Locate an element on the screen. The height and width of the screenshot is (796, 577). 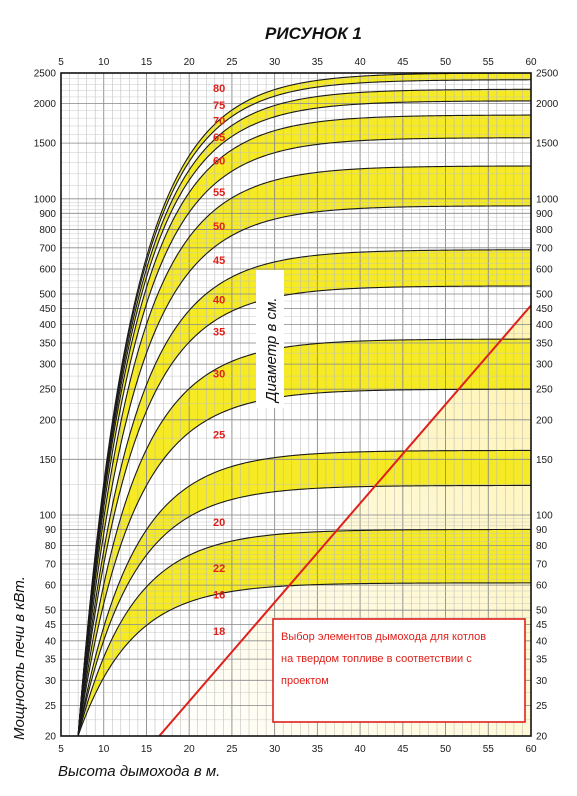
note-box is located at coordinates (399, 670).